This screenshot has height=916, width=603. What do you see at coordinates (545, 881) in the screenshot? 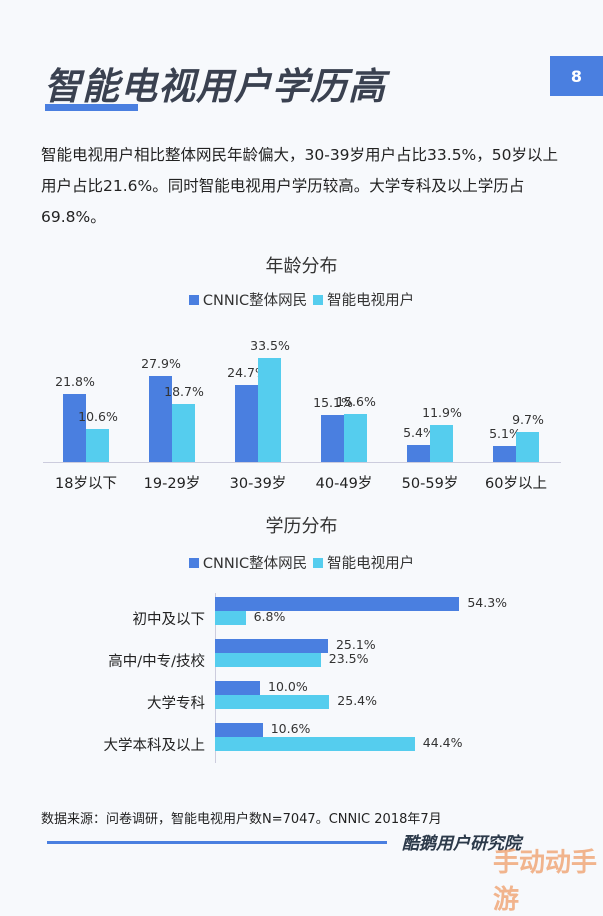
I see `watermark: 手动动手游` at bounding box center [545, 881].